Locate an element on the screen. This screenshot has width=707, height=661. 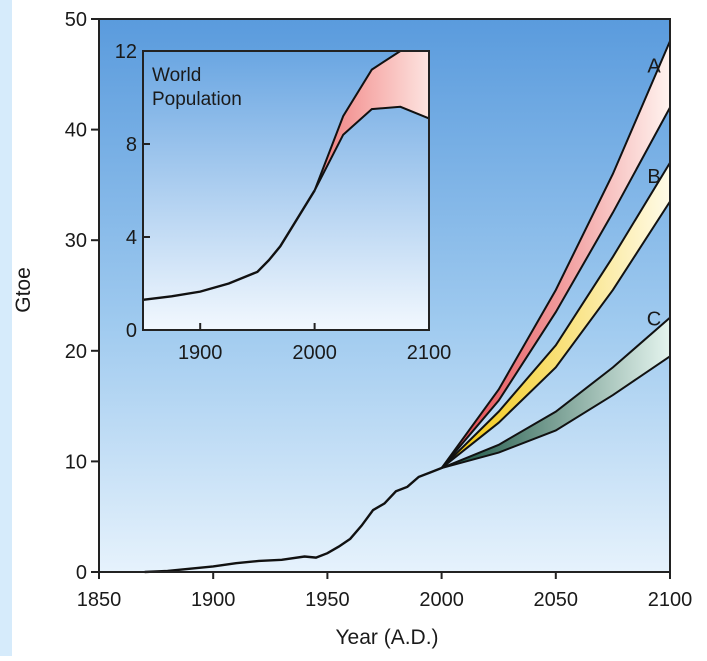
x-tick-label: 2050 is located at coordinates (556, 600).